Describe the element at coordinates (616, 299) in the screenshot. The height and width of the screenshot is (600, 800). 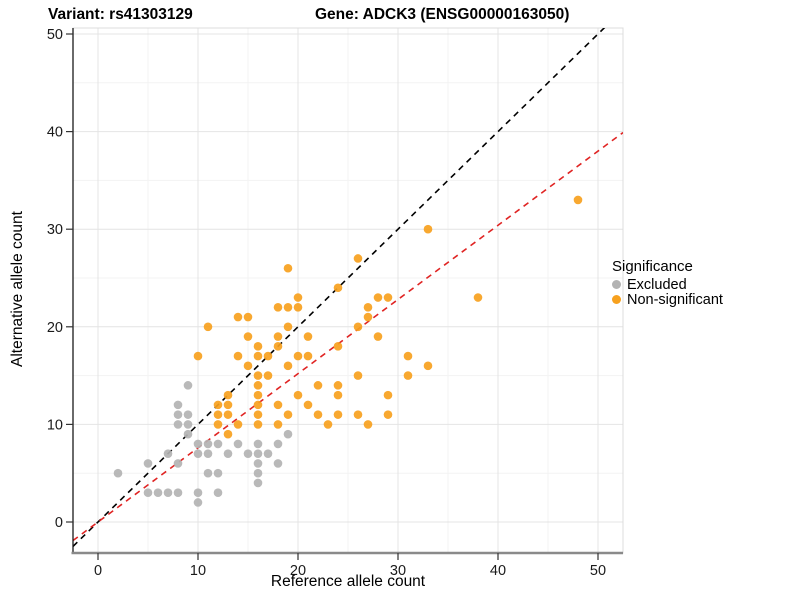
I see `non-significant-dot-icon` at that location.